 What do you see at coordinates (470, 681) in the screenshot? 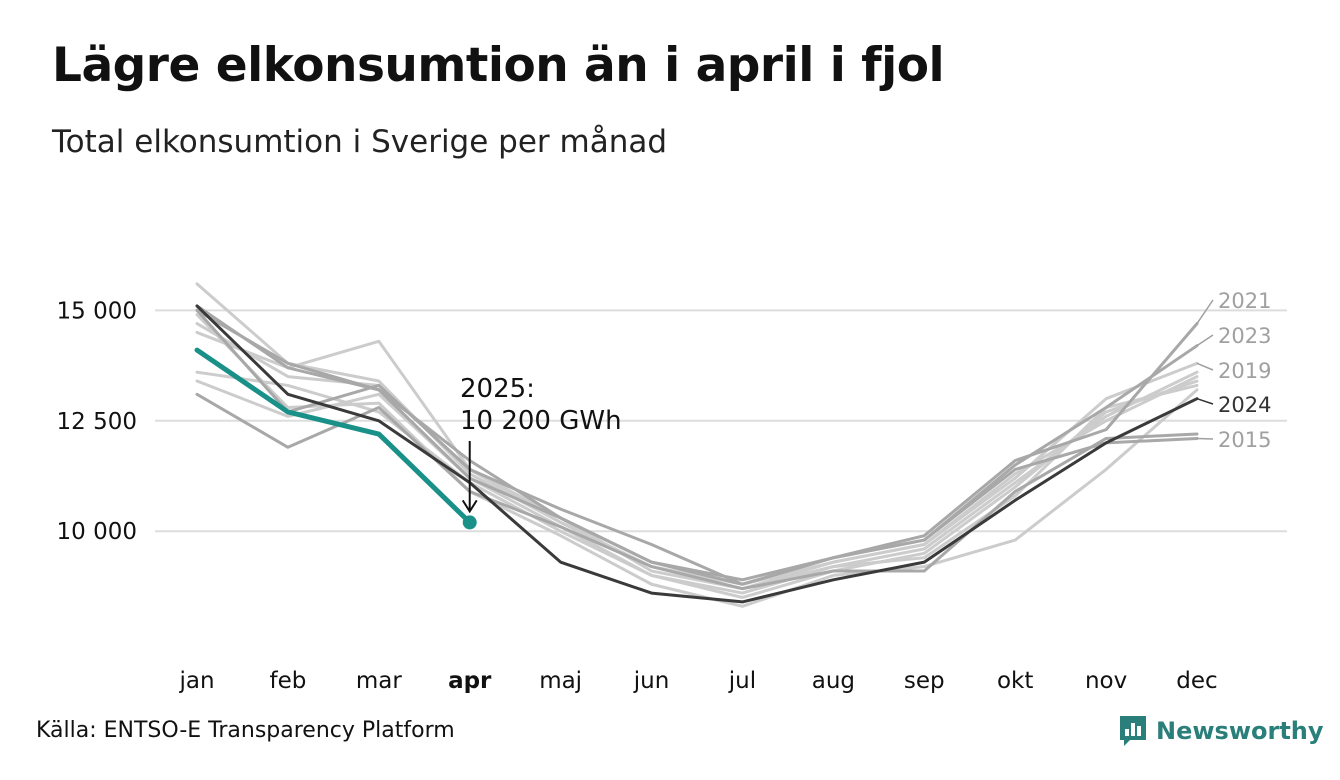
I see `x-tick-label: apr` at bounding box center [470, 681].